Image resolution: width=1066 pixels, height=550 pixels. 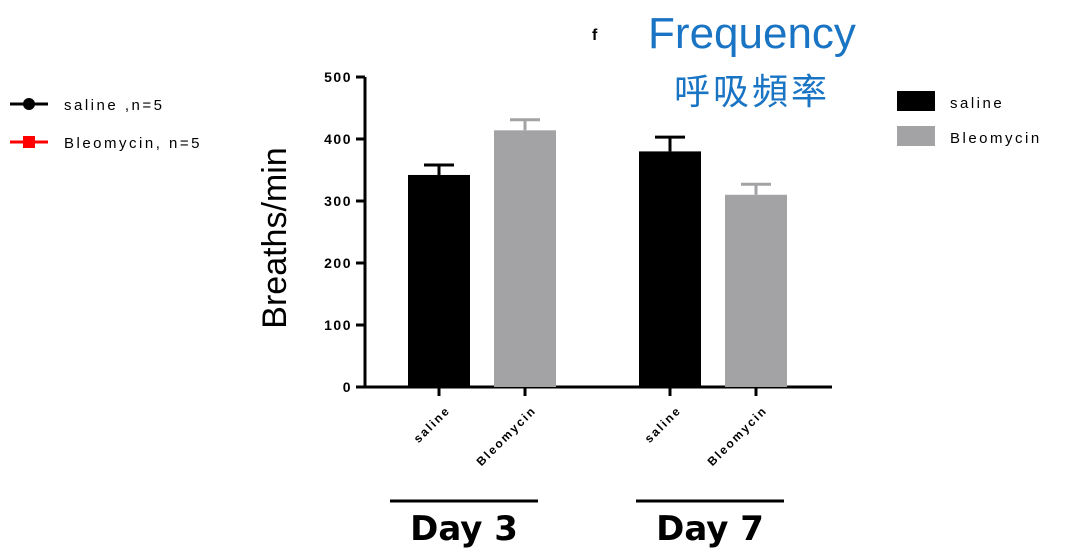 What do you see at coordinates (29, 104) in the screenshot?
I see `legend-marker-circle` at bounding box center [29, 104].